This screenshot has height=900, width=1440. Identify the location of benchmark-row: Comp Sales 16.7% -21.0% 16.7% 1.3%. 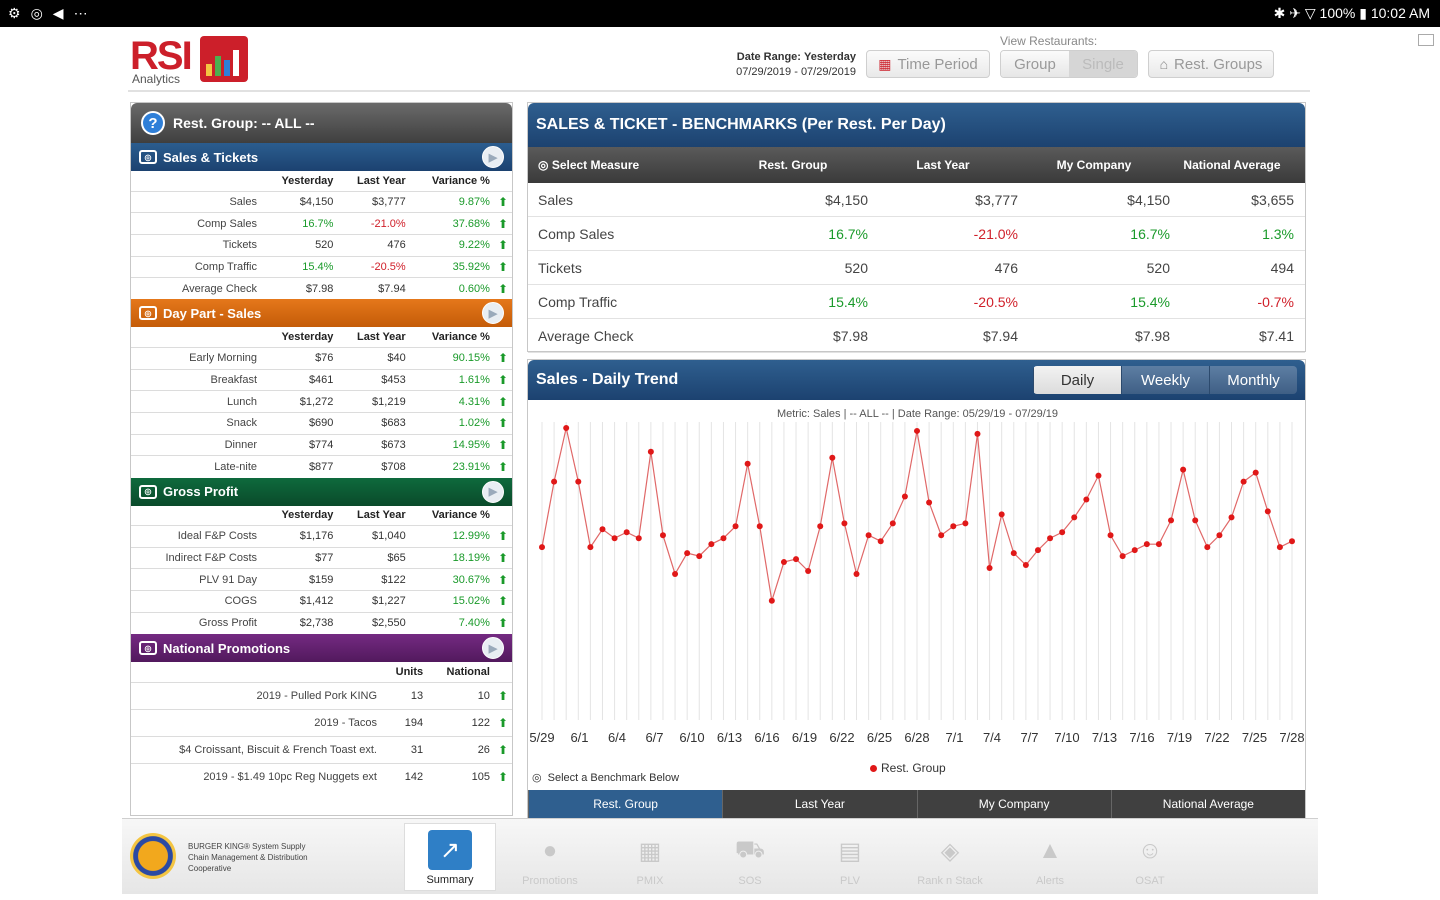
(916, 234).